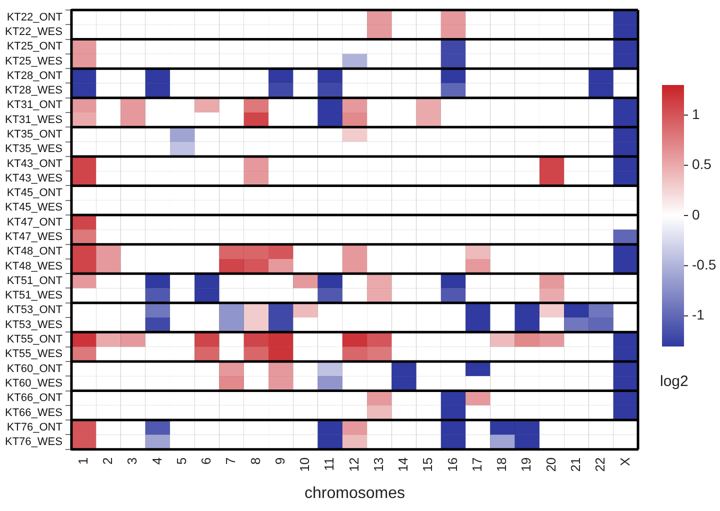 The width and height of the screenshot is (720, 511). What do you see at coordinates (33, 296) in the screenshot?
I see `y-tick-label: KT51_WES` at bounding box center [33, 296].